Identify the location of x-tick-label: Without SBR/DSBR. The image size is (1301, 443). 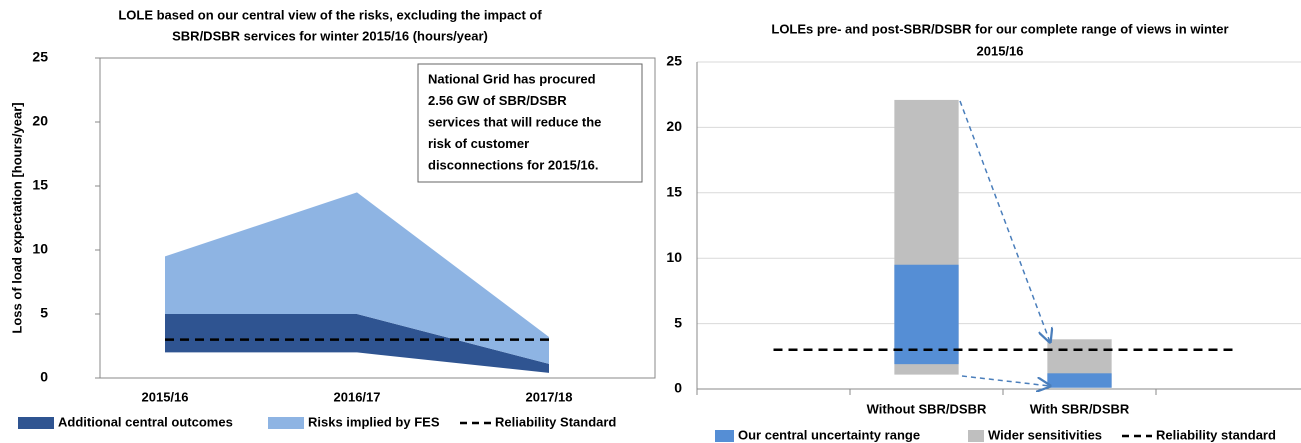
(927, 408).